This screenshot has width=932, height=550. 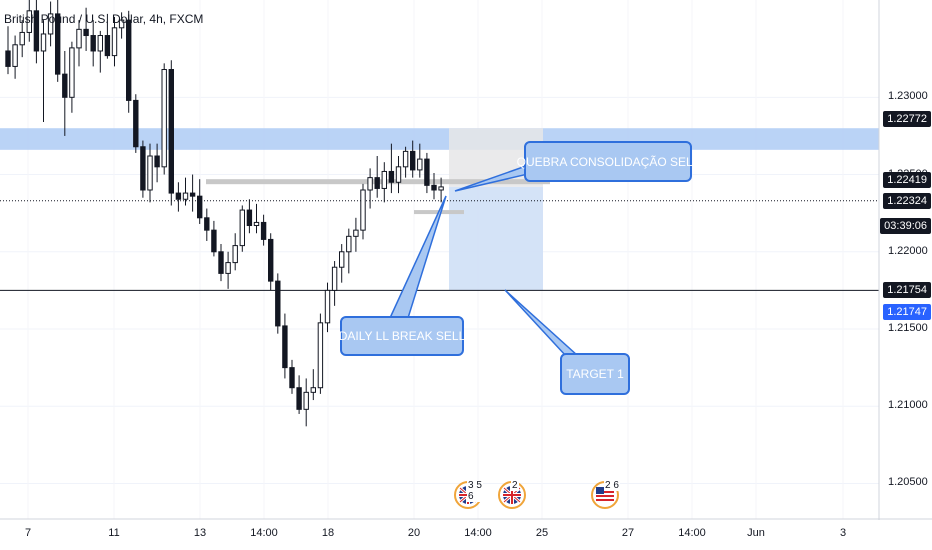 What do you see at coordinates (200, 533) in the screenshot?
I see `time-tick-label: 13` at bounding box center [200, 533].